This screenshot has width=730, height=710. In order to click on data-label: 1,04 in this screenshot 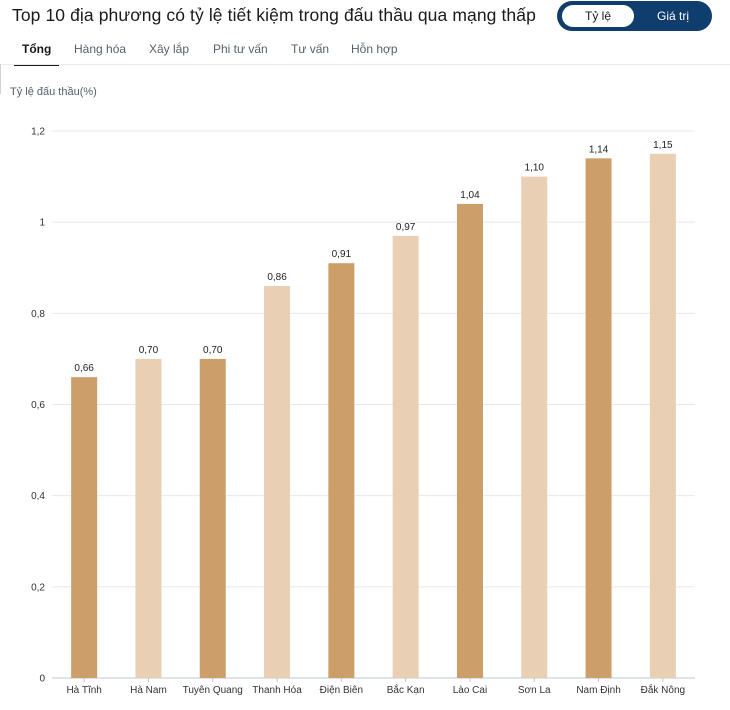, I will do `click(470, 195)`.